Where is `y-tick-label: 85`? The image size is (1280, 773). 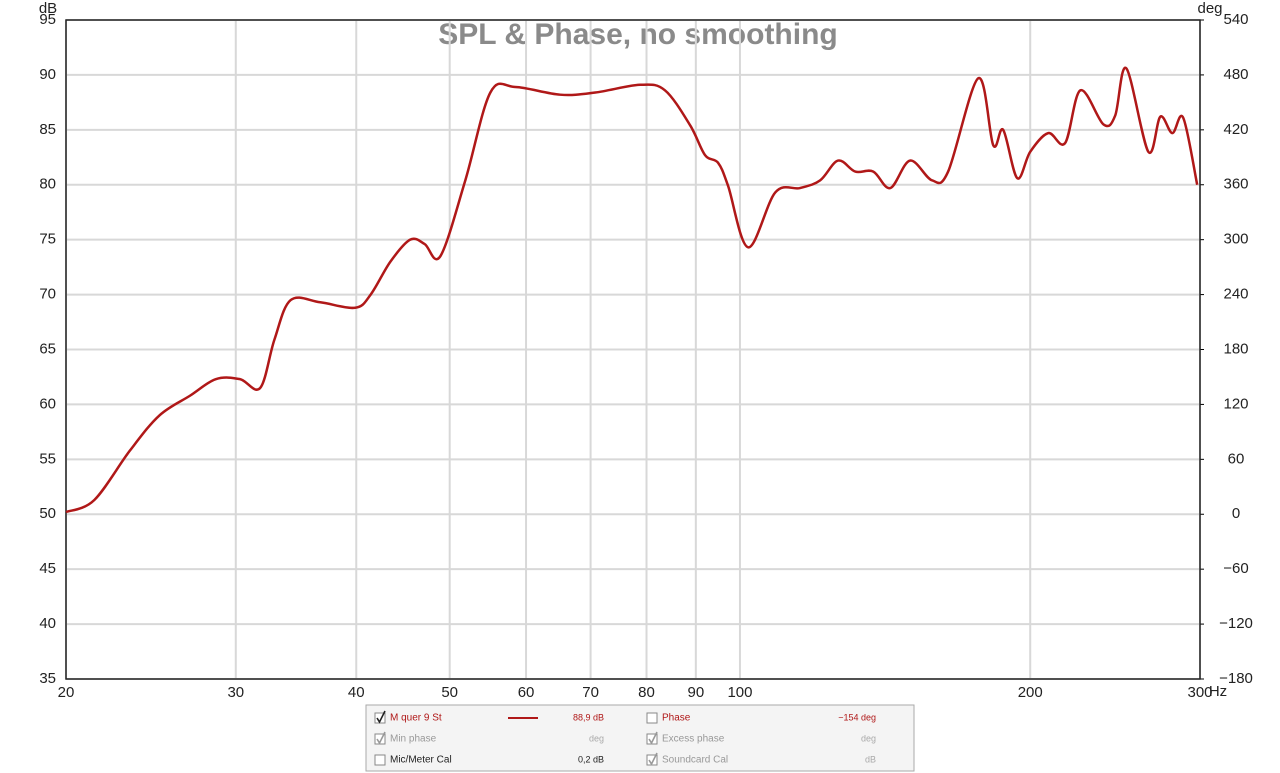
y-tick-label: 85 is located at coordinates (47, 129).